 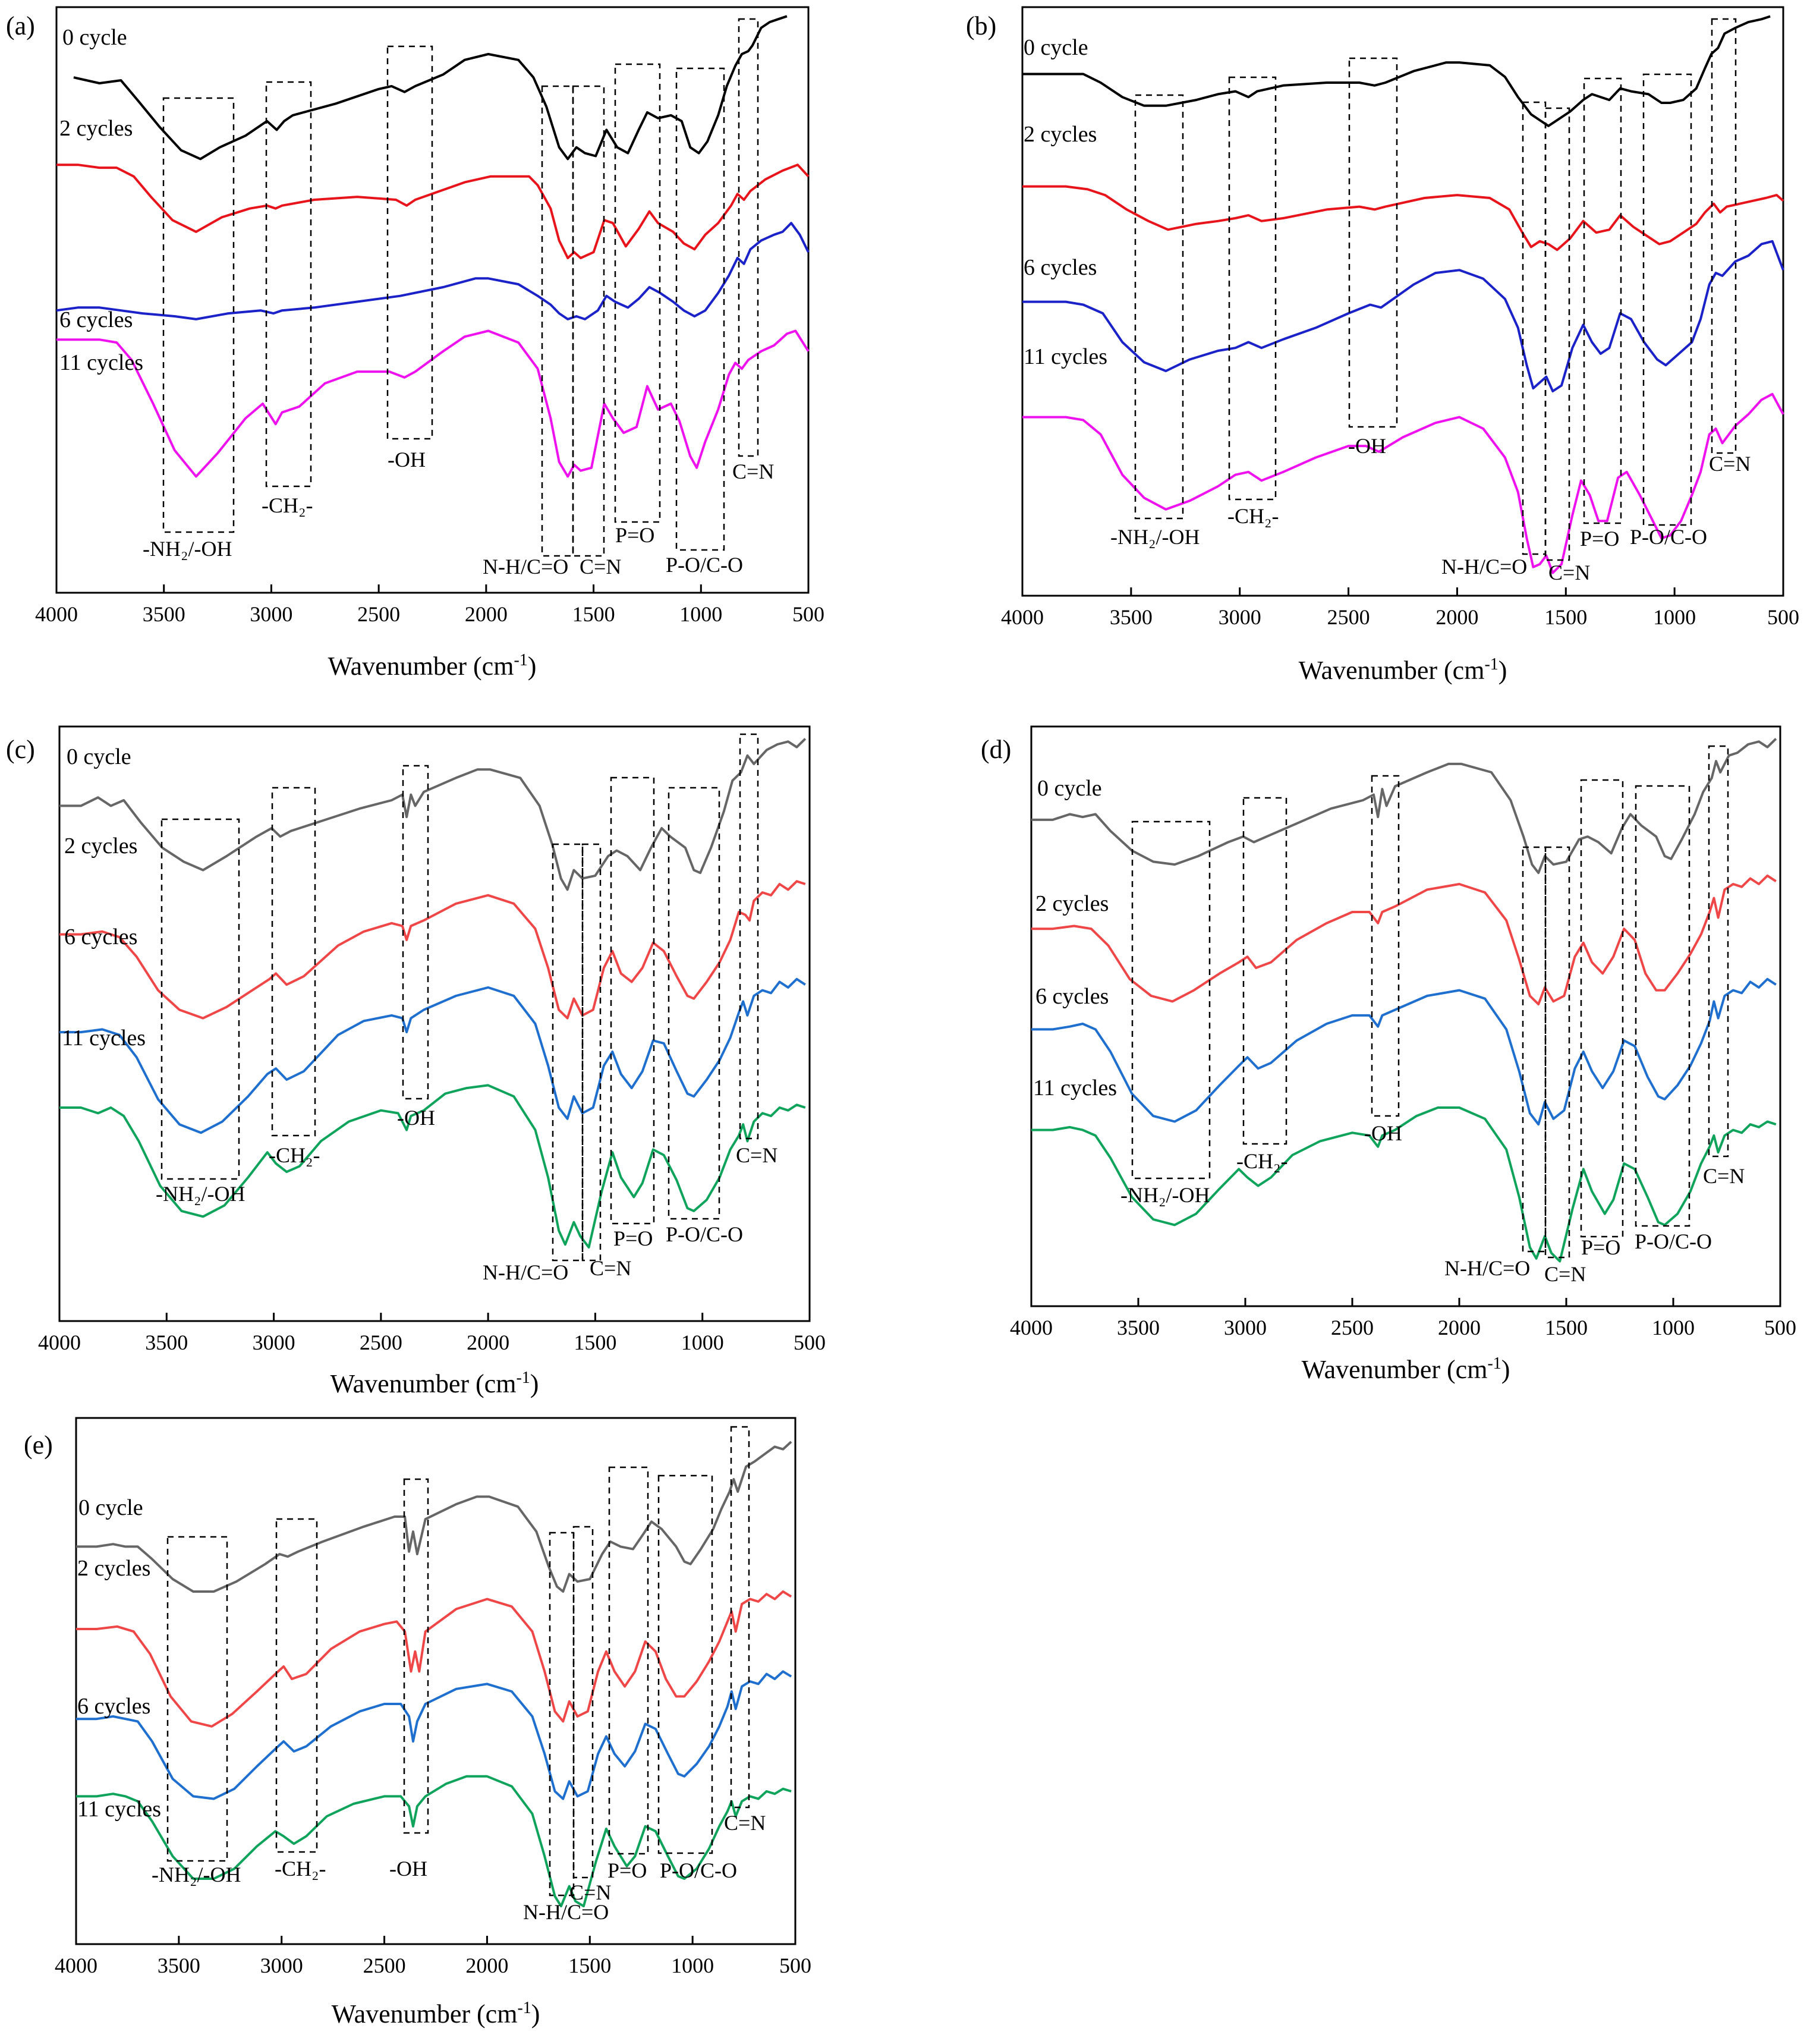 I want to click on panel-label: (b), so click(x=981, y=25).